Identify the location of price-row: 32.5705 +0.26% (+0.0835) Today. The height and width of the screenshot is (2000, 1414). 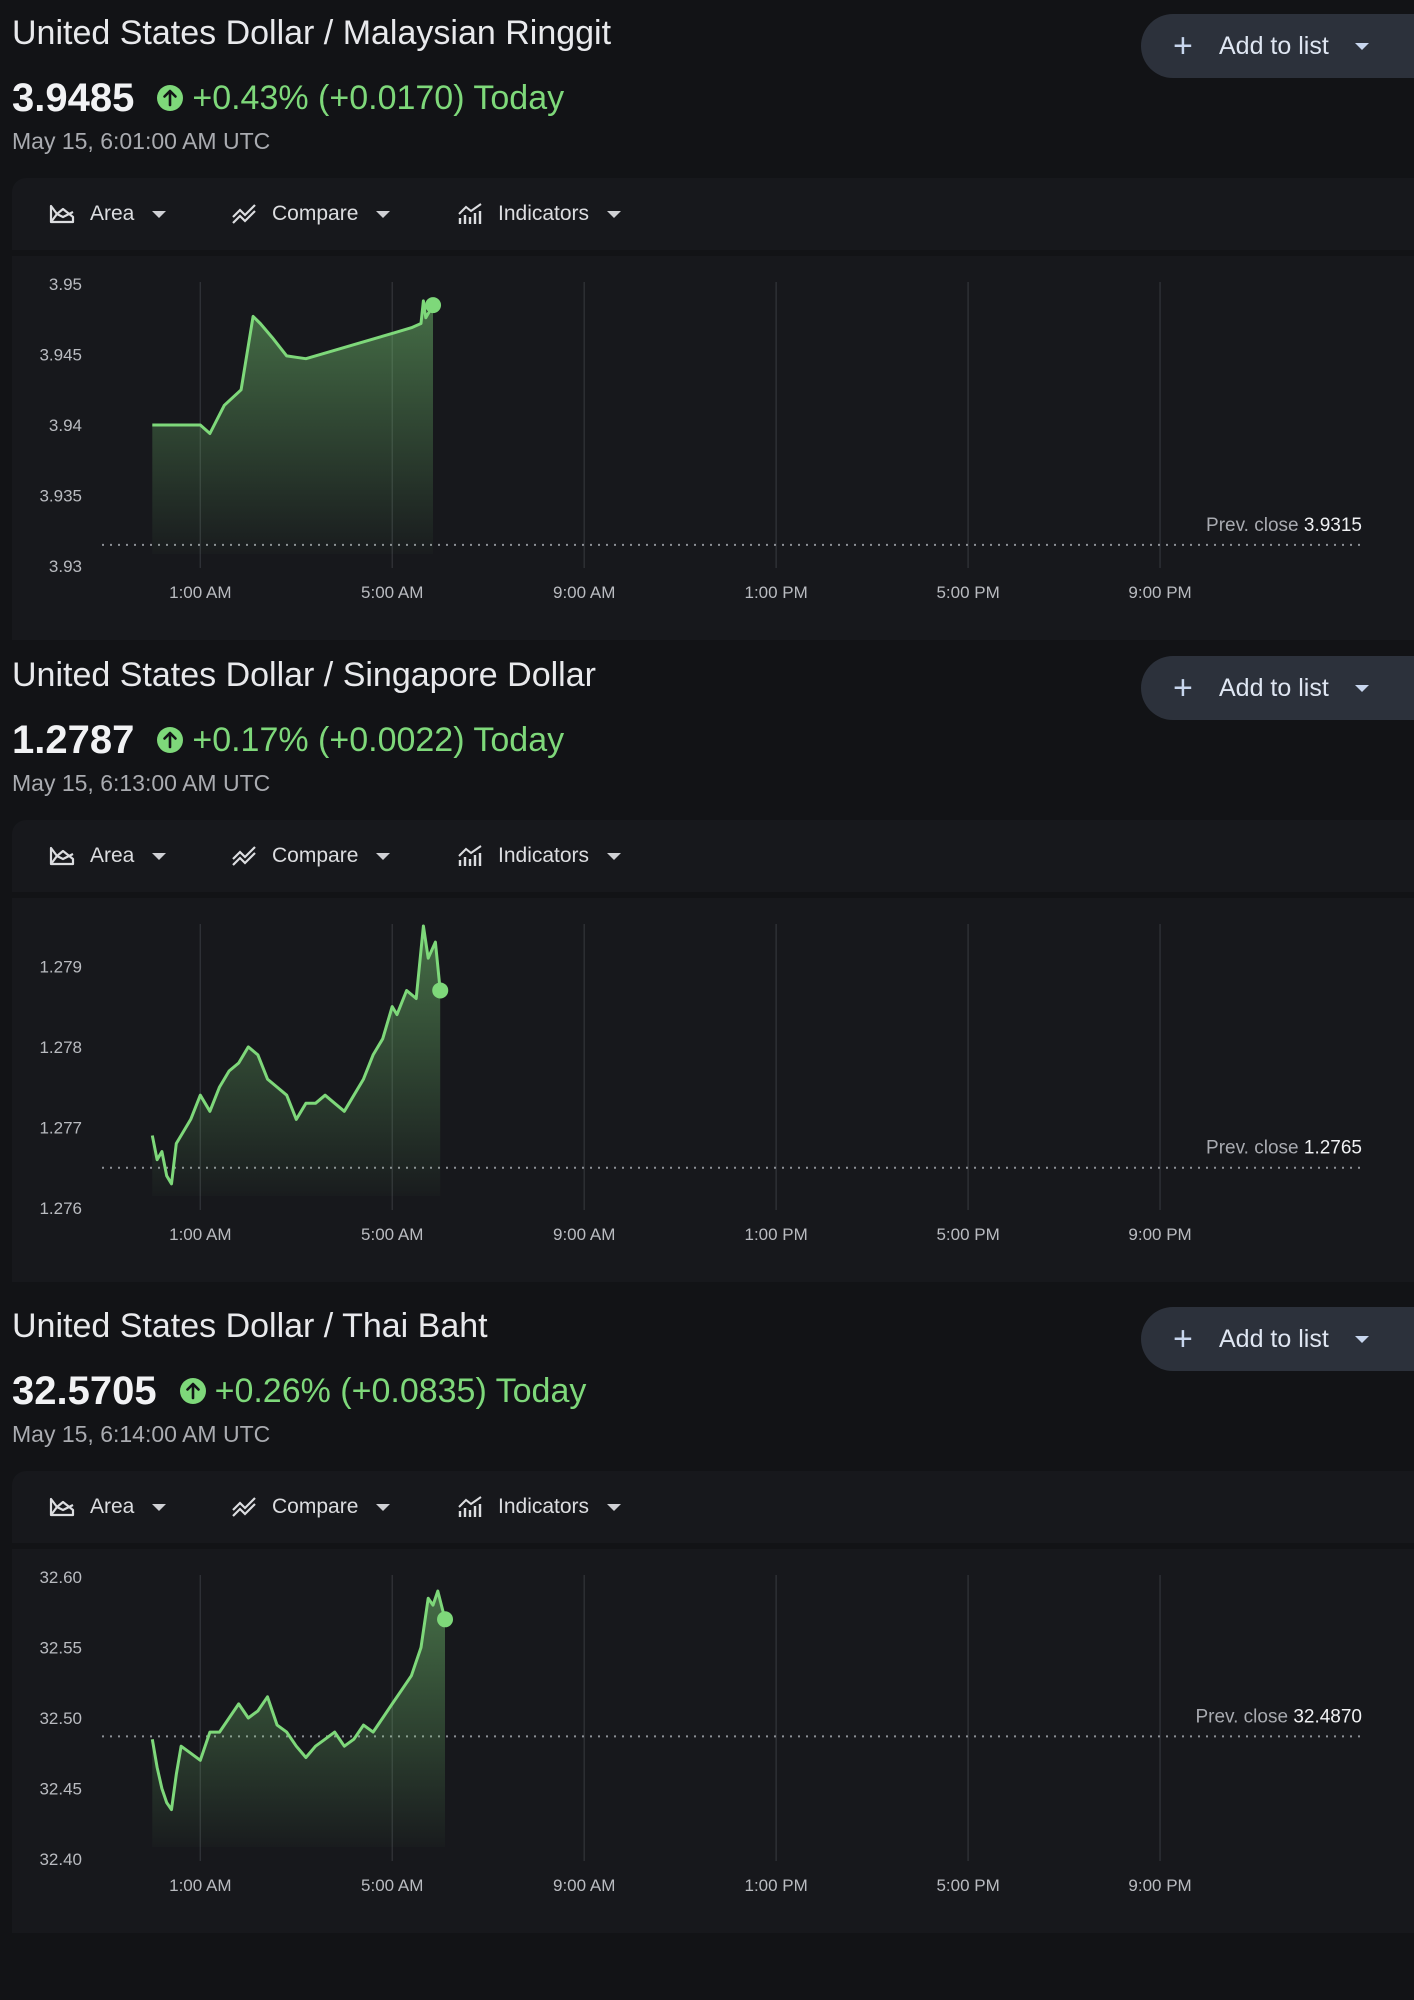
(299, 1391).